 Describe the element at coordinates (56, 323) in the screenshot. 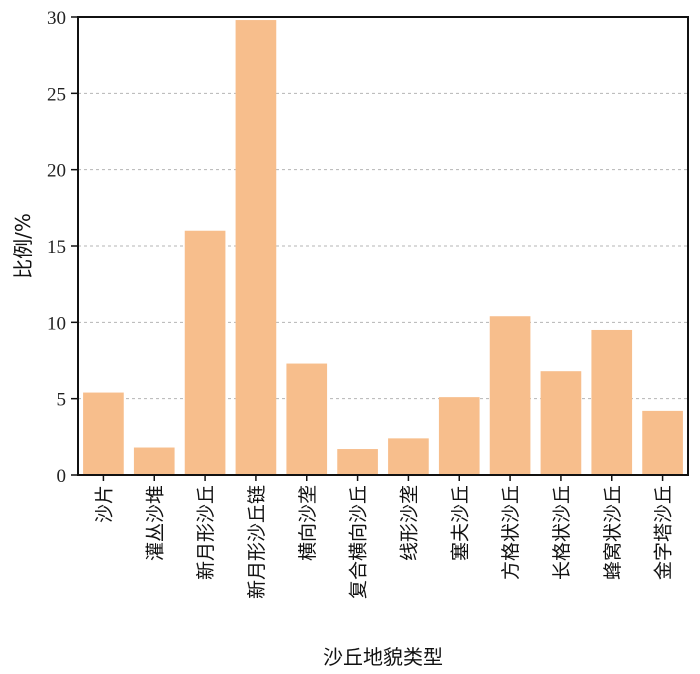

I see `y-tick-label: 10` at that location.